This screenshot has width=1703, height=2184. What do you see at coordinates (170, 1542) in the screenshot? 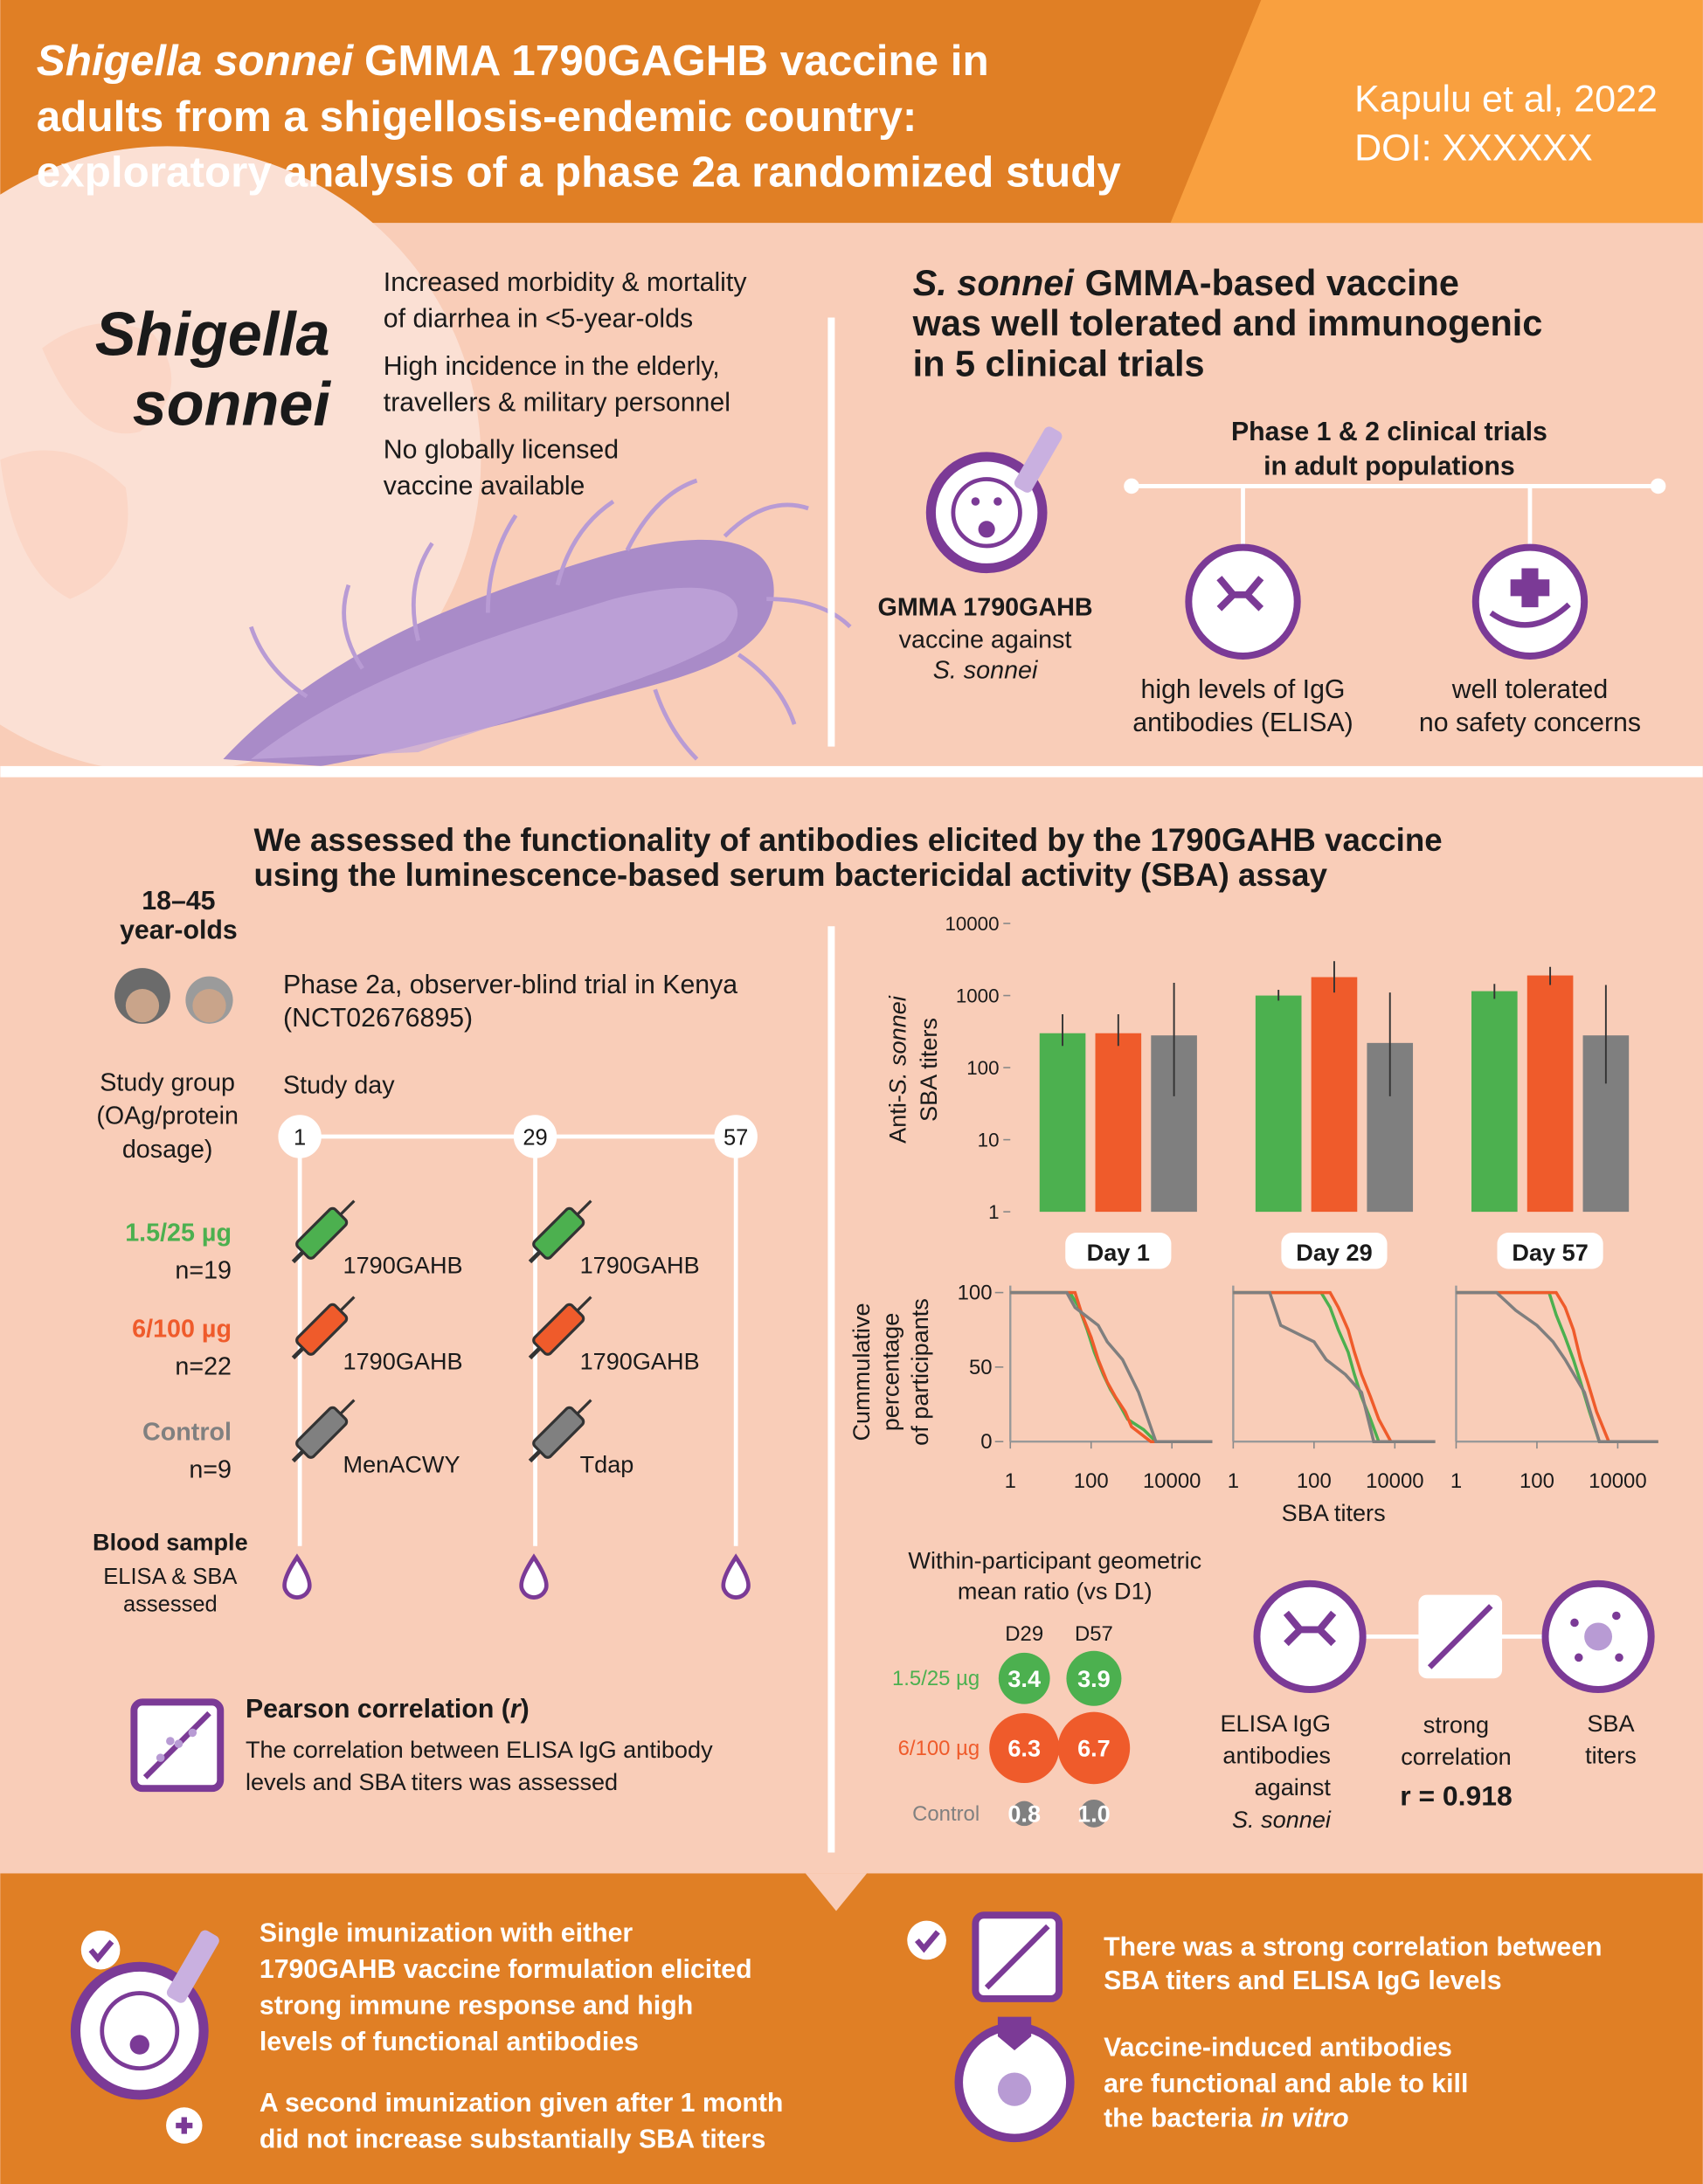
I see `blood-title: Blood sample` at bounding box center [170, 1542].